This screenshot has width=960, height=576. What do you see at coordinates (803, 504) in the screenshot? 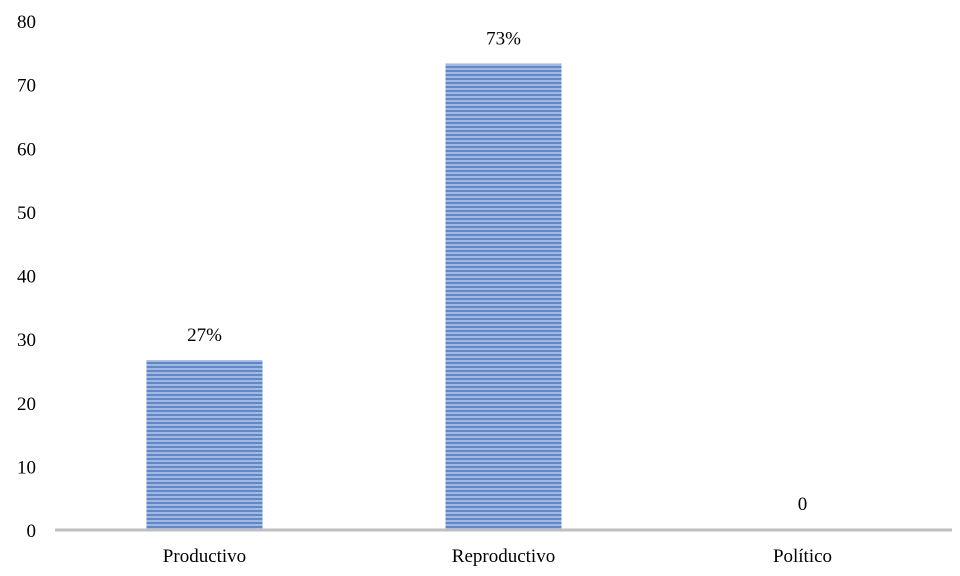
I see `data-label-2: 0` at bounding box center [803, 504].